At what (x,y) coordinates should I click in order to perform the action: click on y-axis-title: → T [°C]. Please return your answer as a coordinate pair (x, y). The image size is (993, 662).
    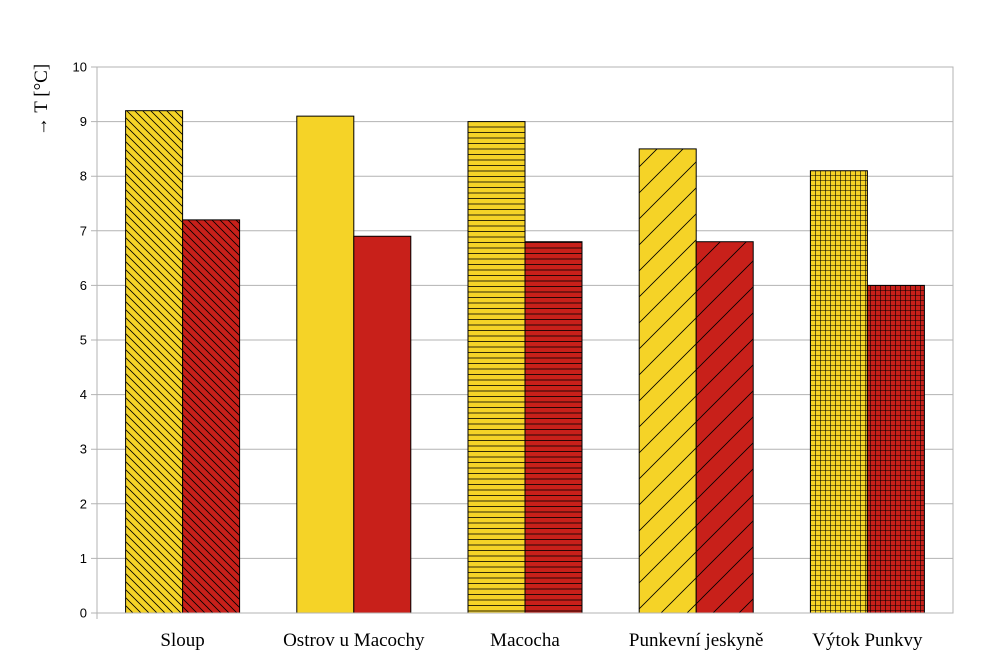
    Looking at the image, I should click on (41, 100).